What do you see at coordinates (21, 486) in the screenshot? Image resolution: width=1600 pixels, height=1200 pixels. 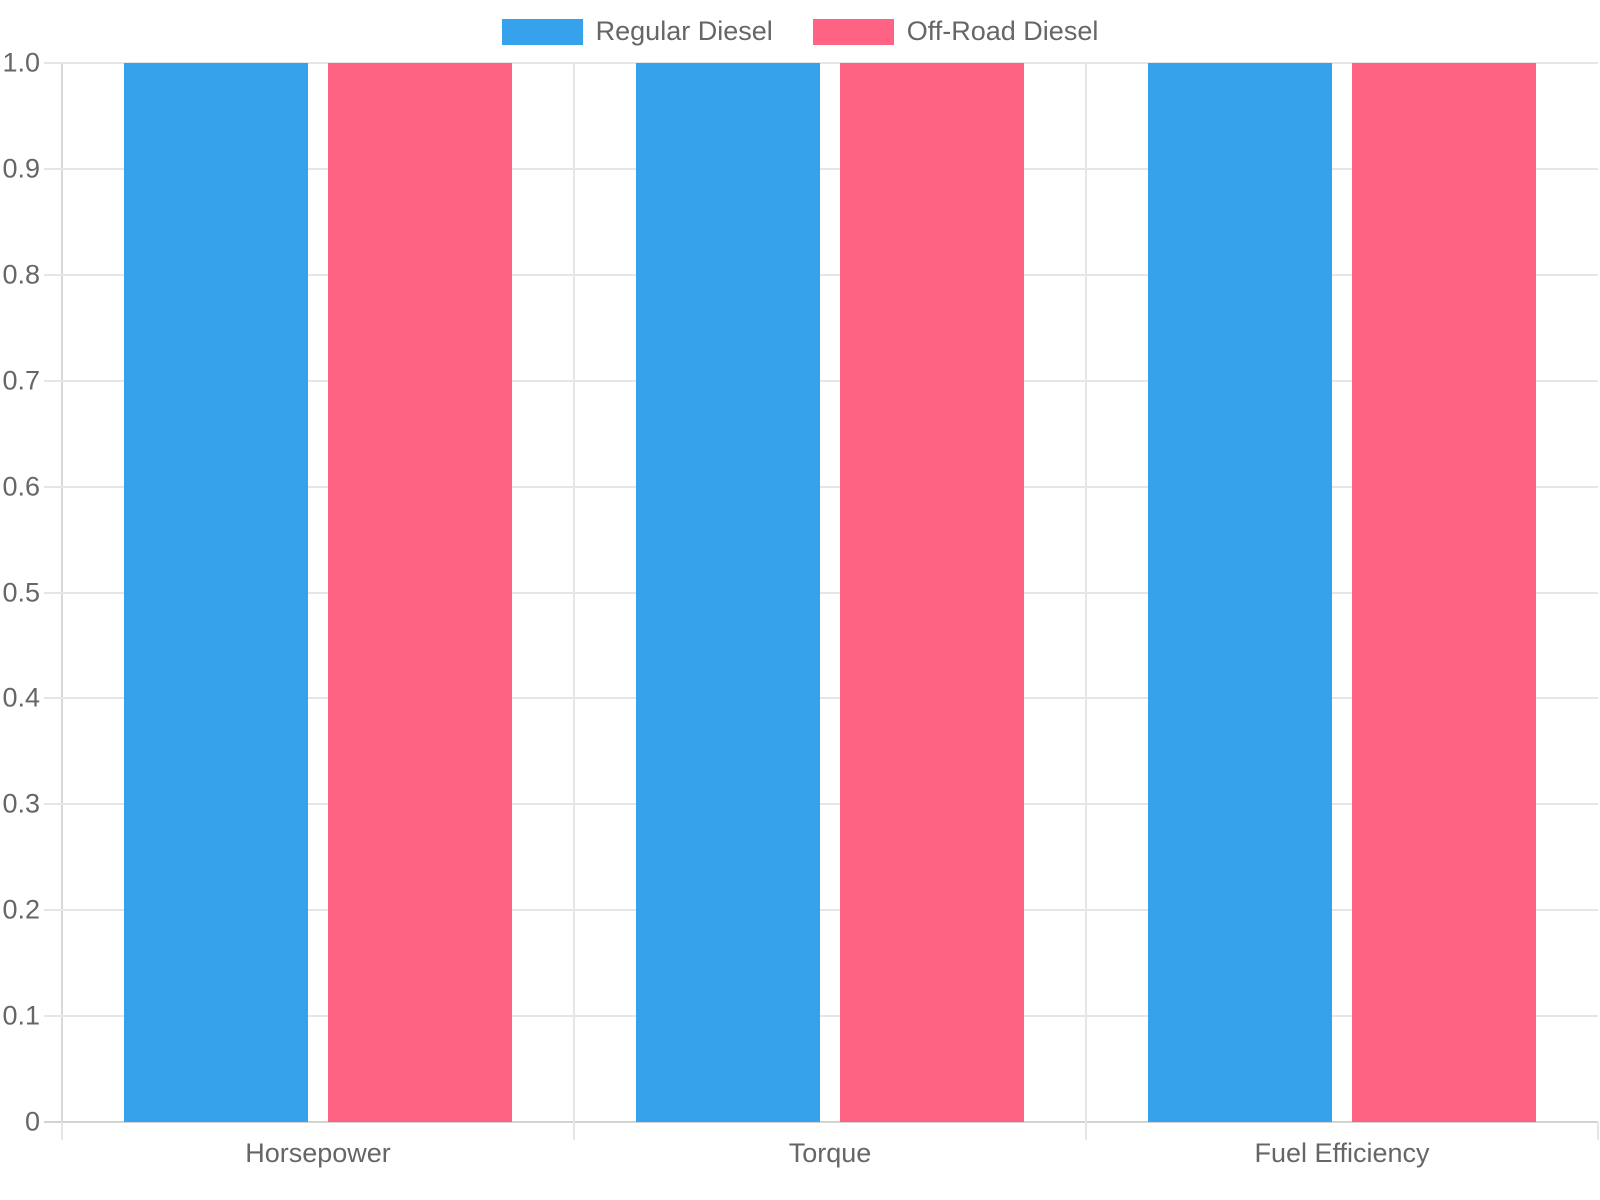 I see `y-tick-label: 0.6` at bounding box center [21, 486].